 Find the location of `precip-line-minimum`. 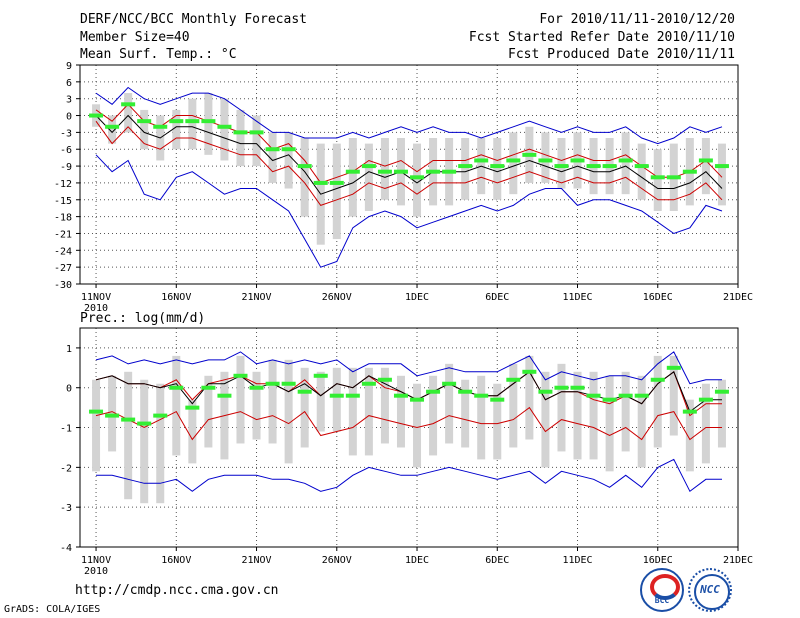

precip-line-minimum is located at coordinates (409, 475).